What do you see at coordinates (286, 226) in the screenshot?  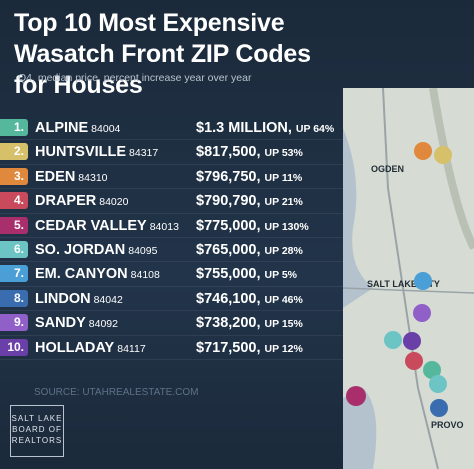 I see `percent-change: UP 130%` at bounding box center [286, 226].